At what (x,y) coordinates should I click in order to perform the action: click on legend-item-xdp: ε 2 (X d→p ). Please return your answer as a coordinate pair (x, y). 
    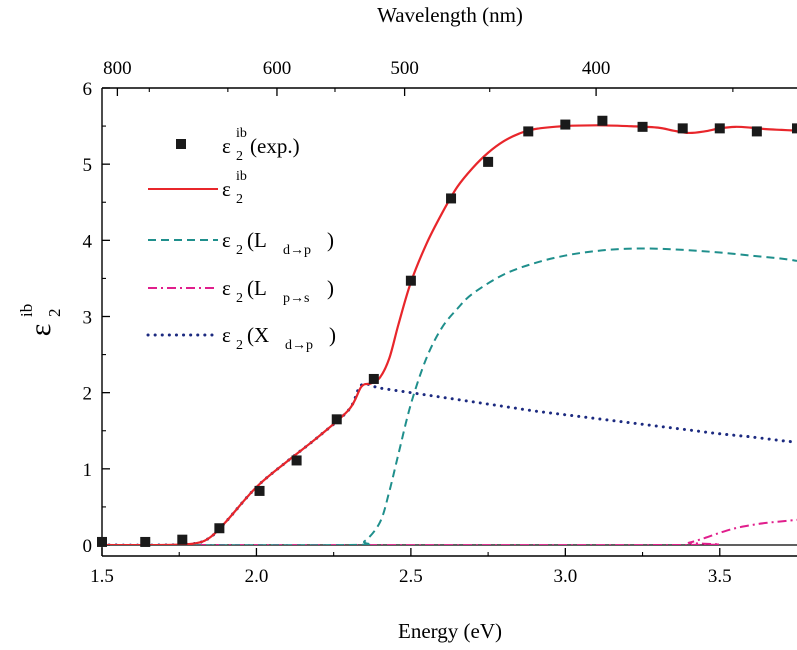
    Looking at the image, I should click on (241, 338).